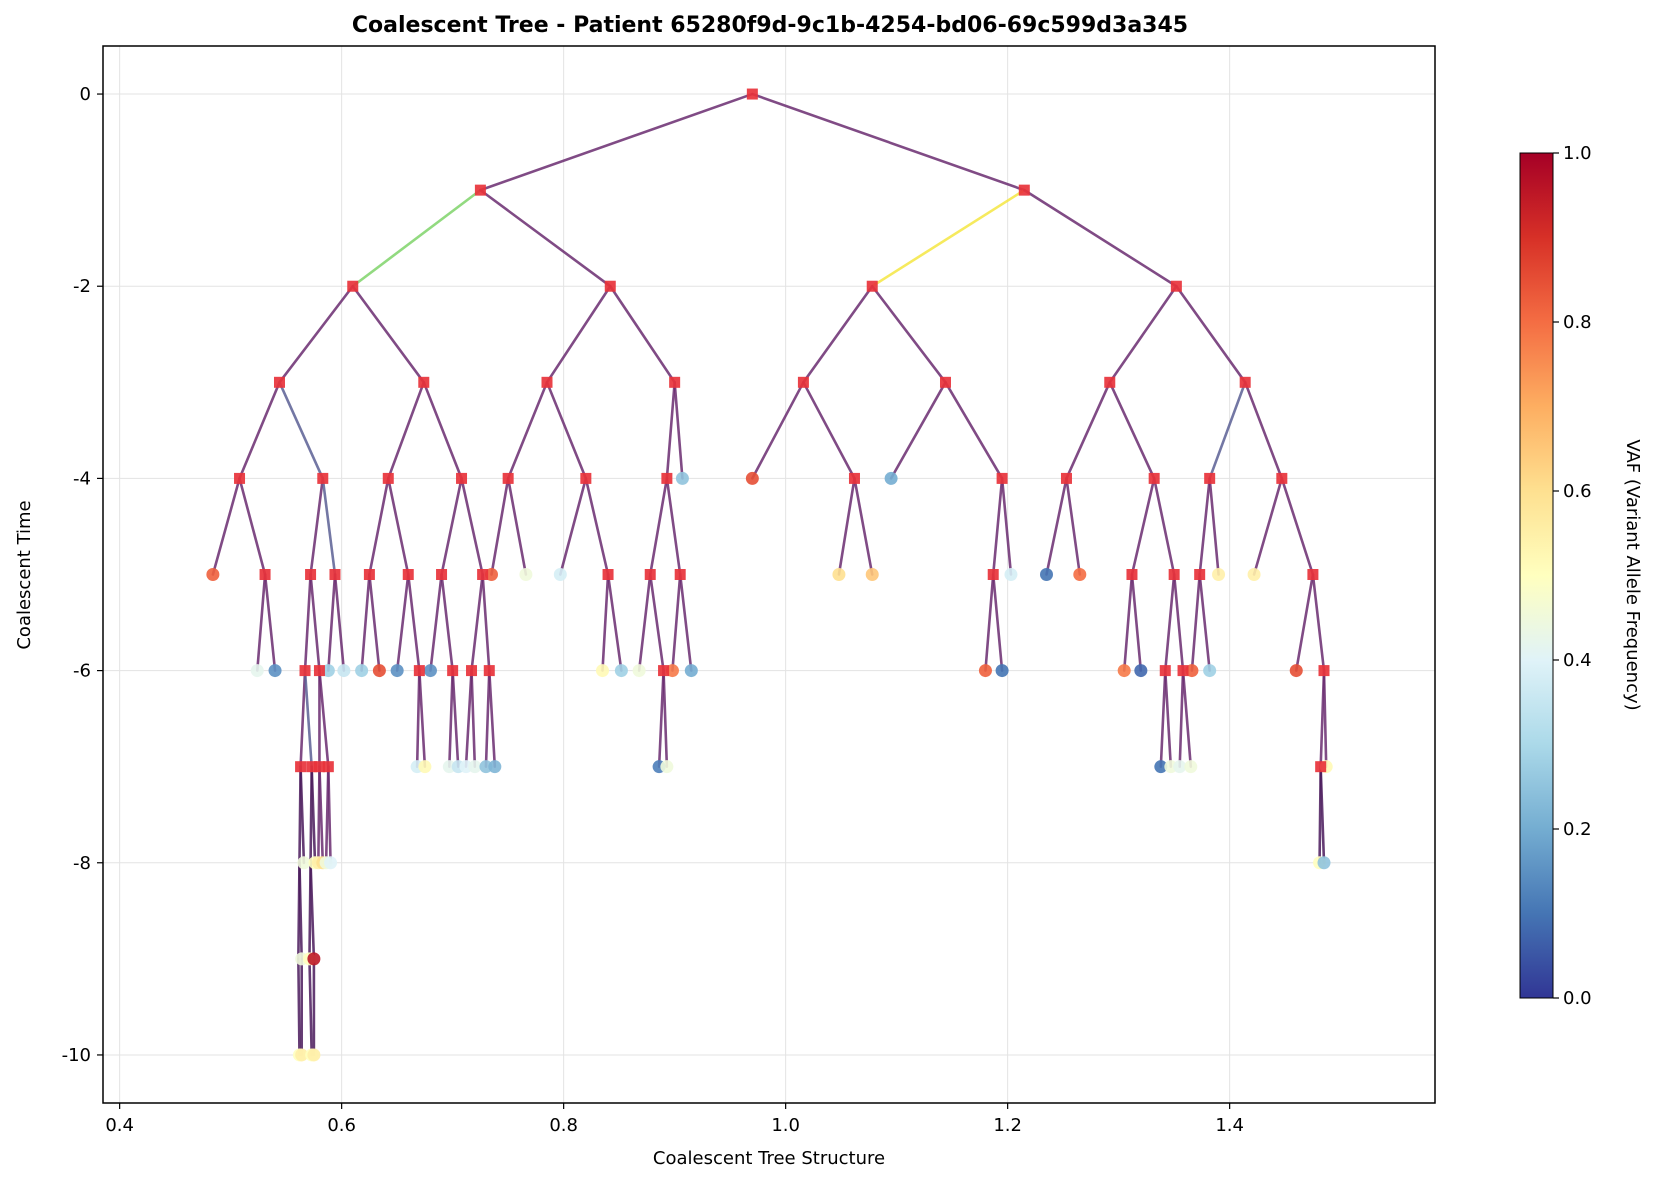 The image size is (1655, 1182). I want to click on y-tick-label: -8, so click(82, 863).